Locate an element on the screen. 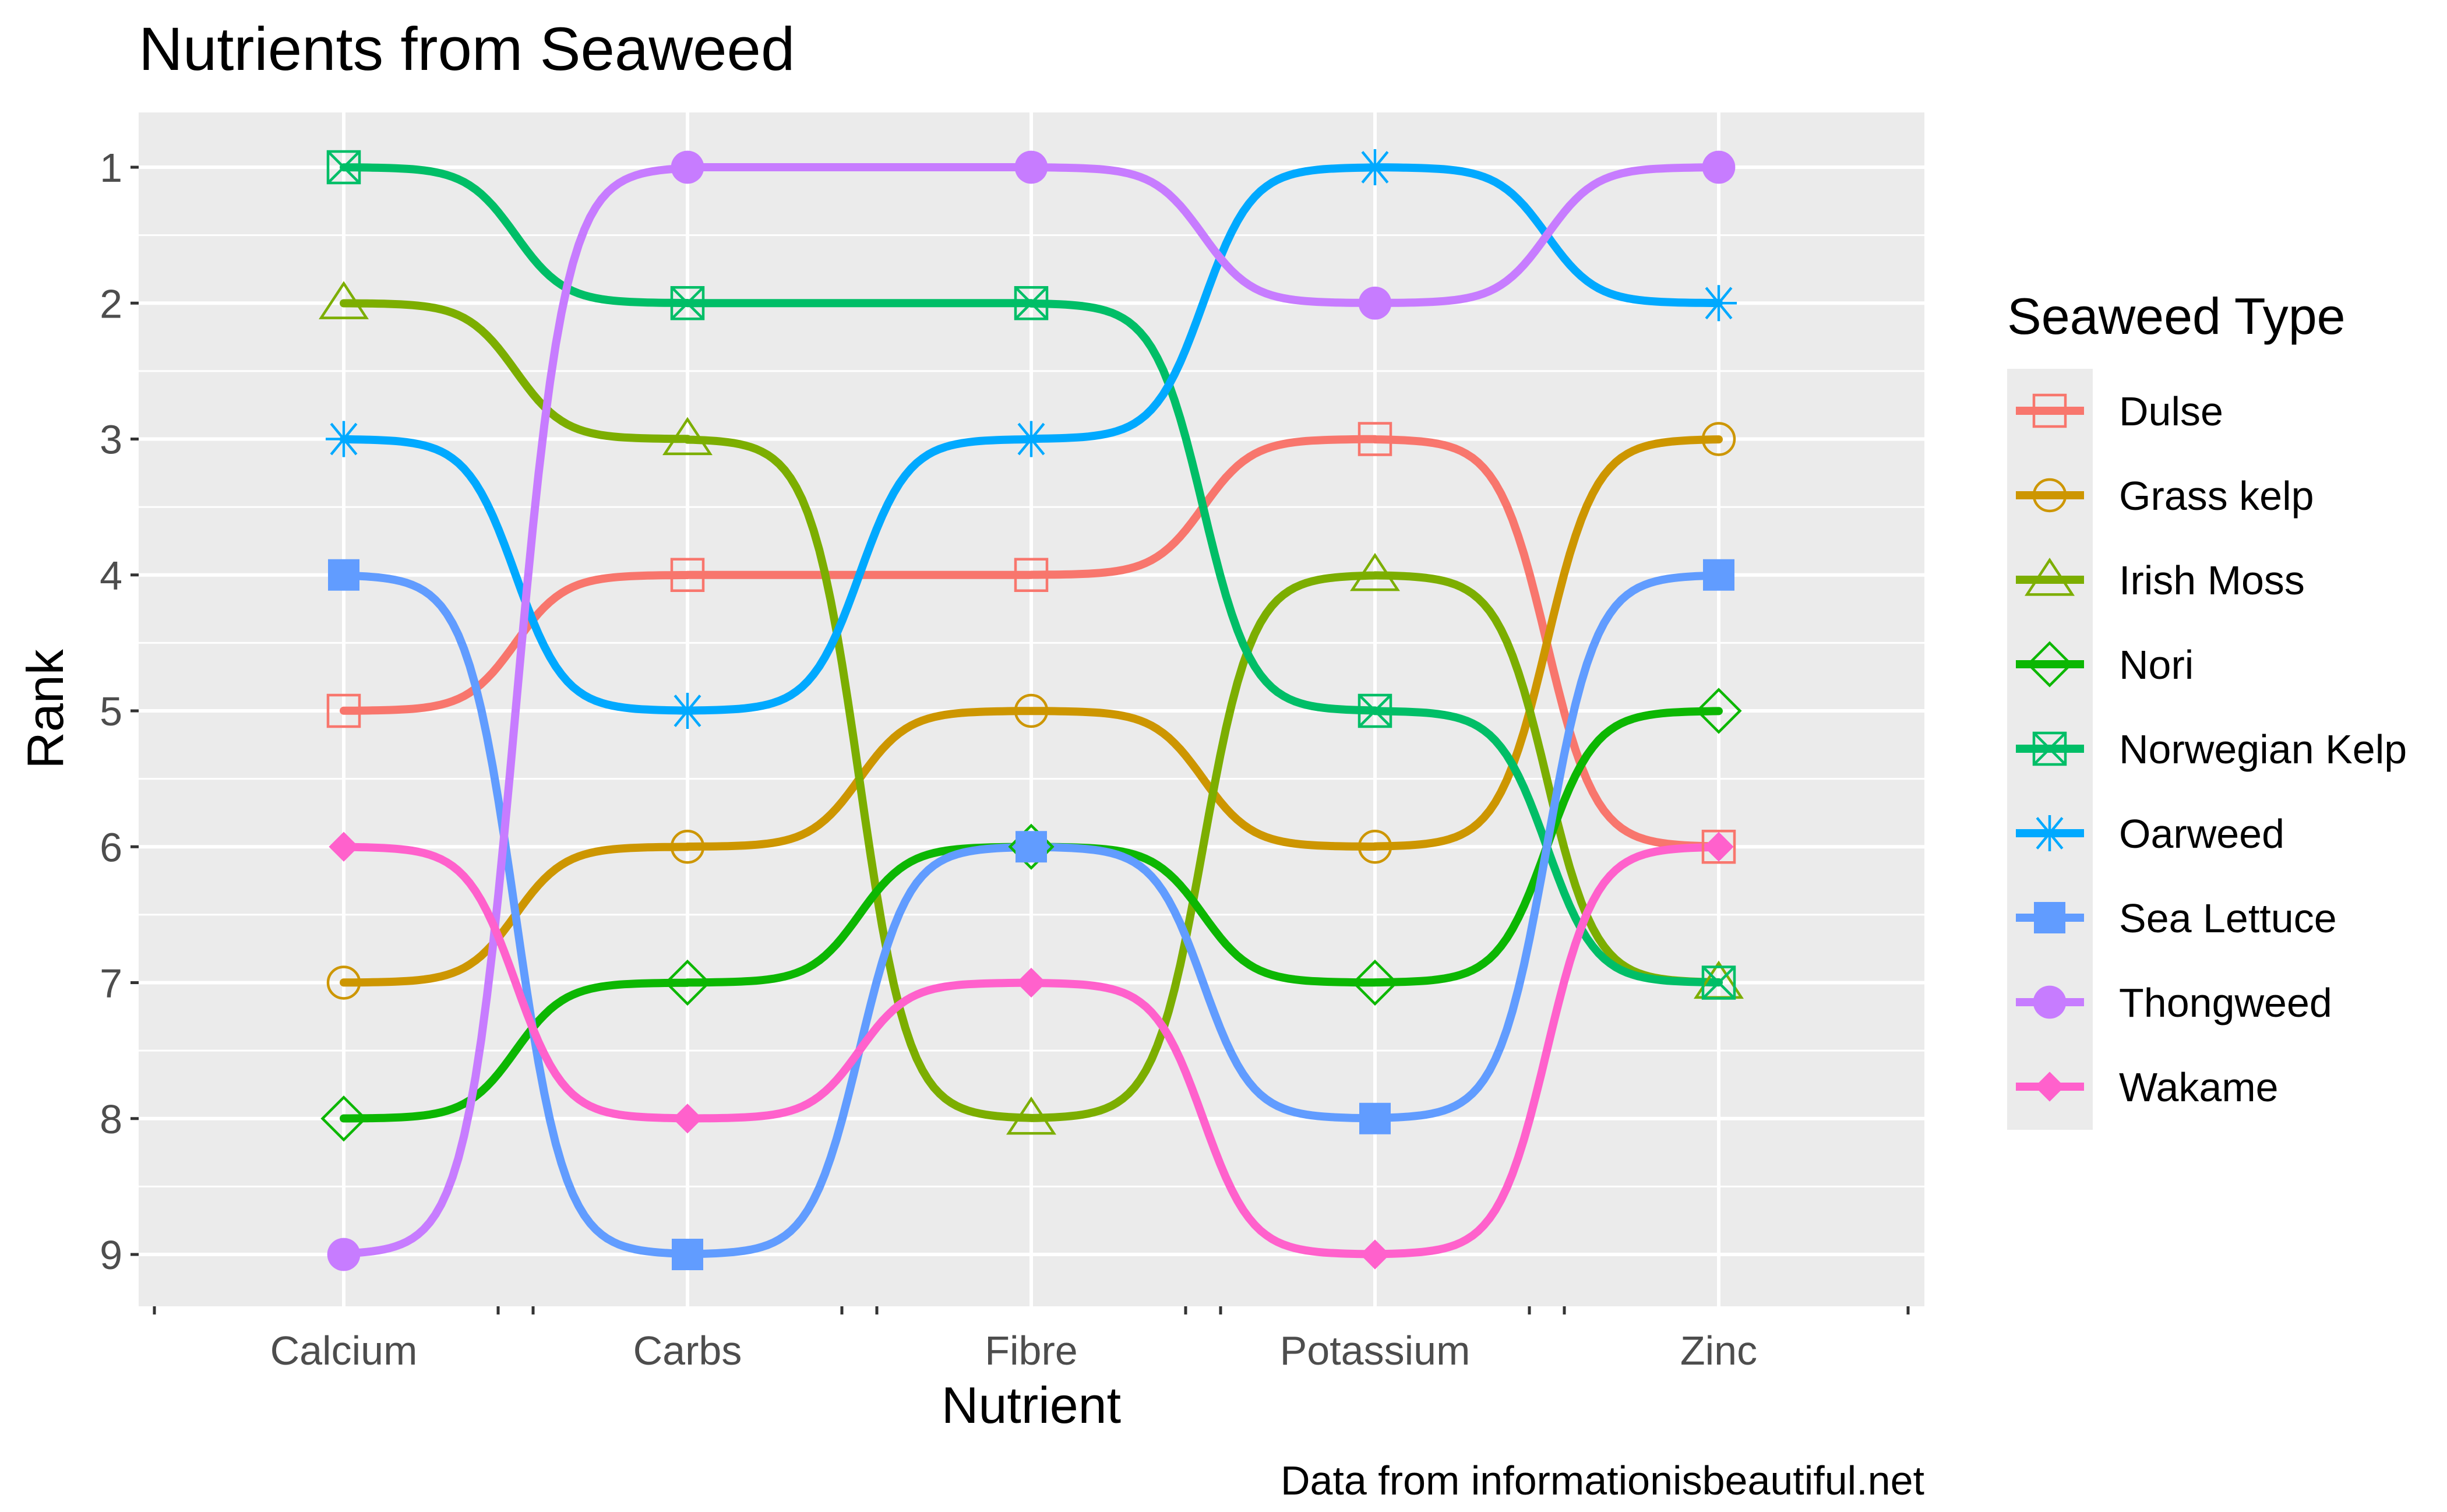  data-point-sea-lettuce is located at coordinates (343, 575).